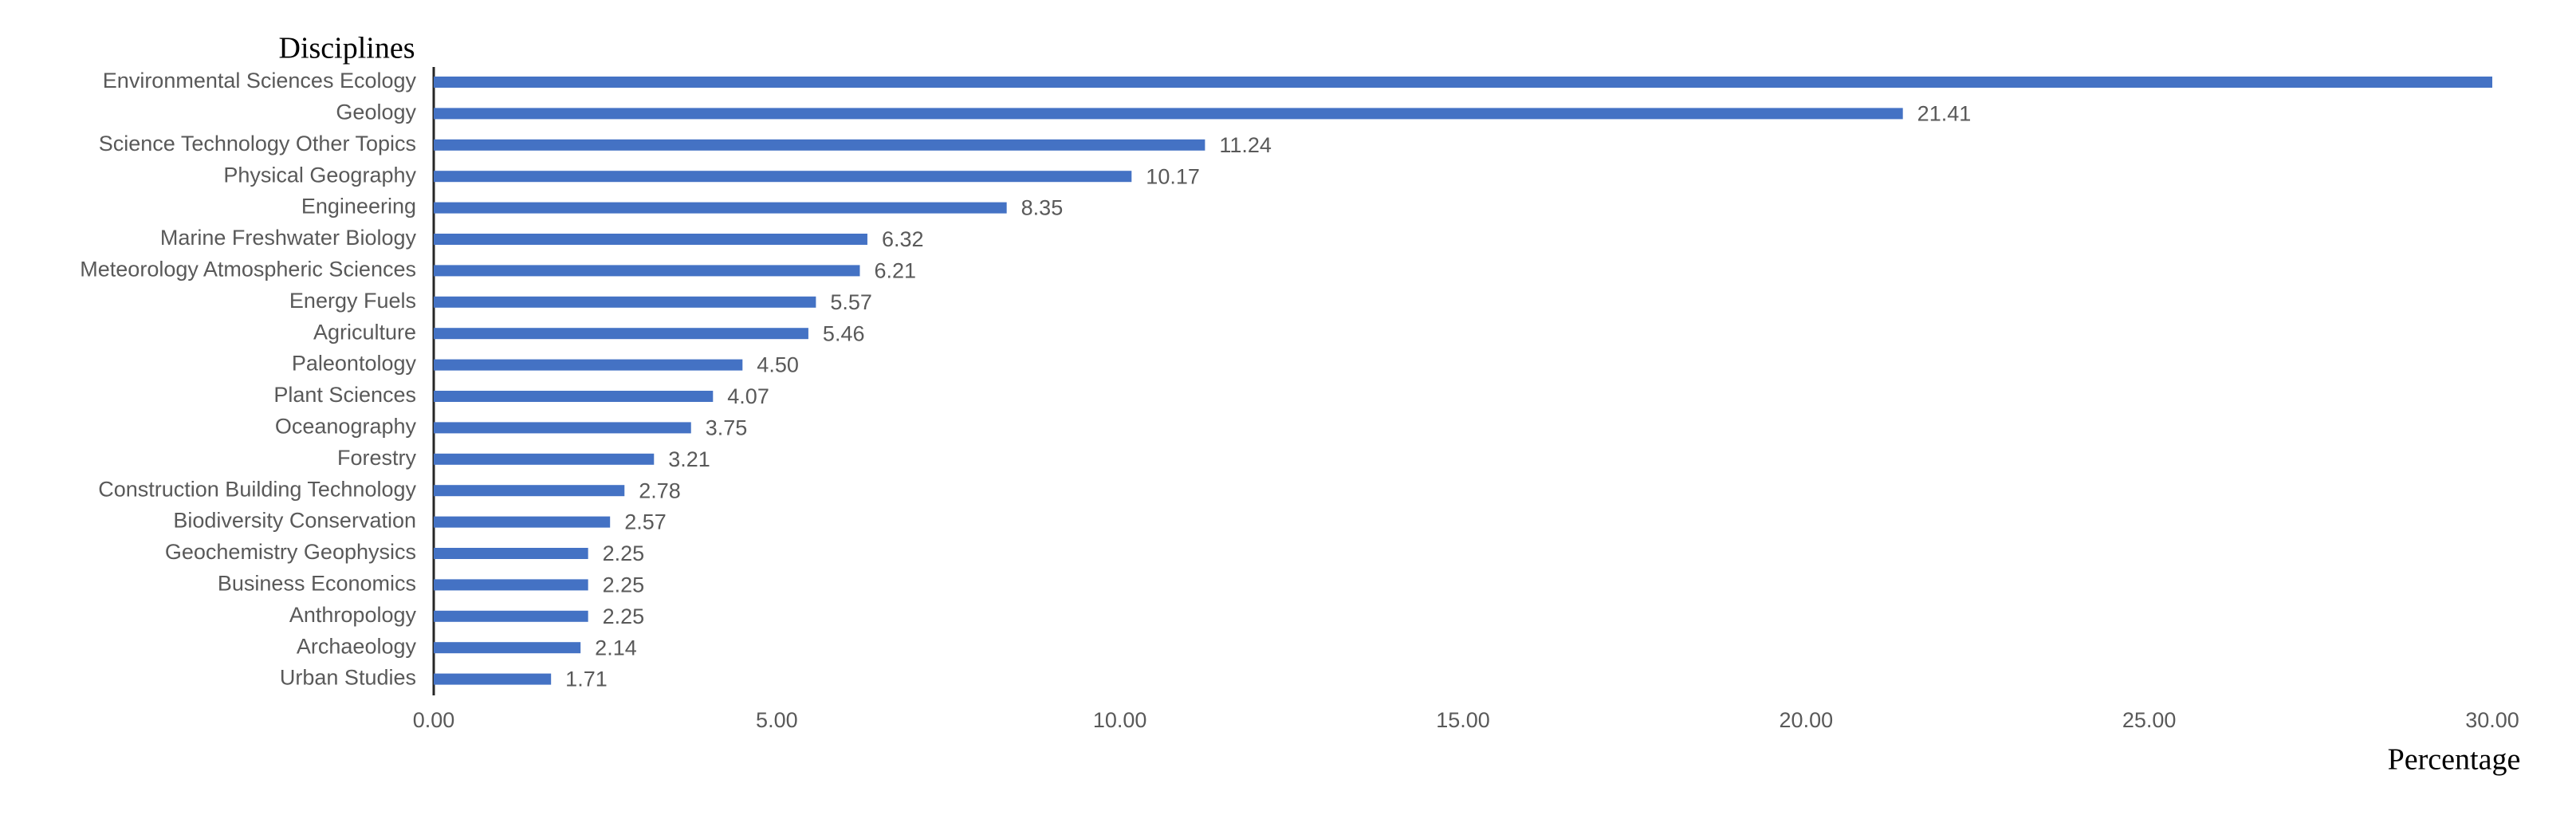 This screenshot has height=815, width=2576. What do you see at coordinates (317, 584) in the screenshot?
I see `y-tick-label: Business Economics` at bounding box center [317, 584].